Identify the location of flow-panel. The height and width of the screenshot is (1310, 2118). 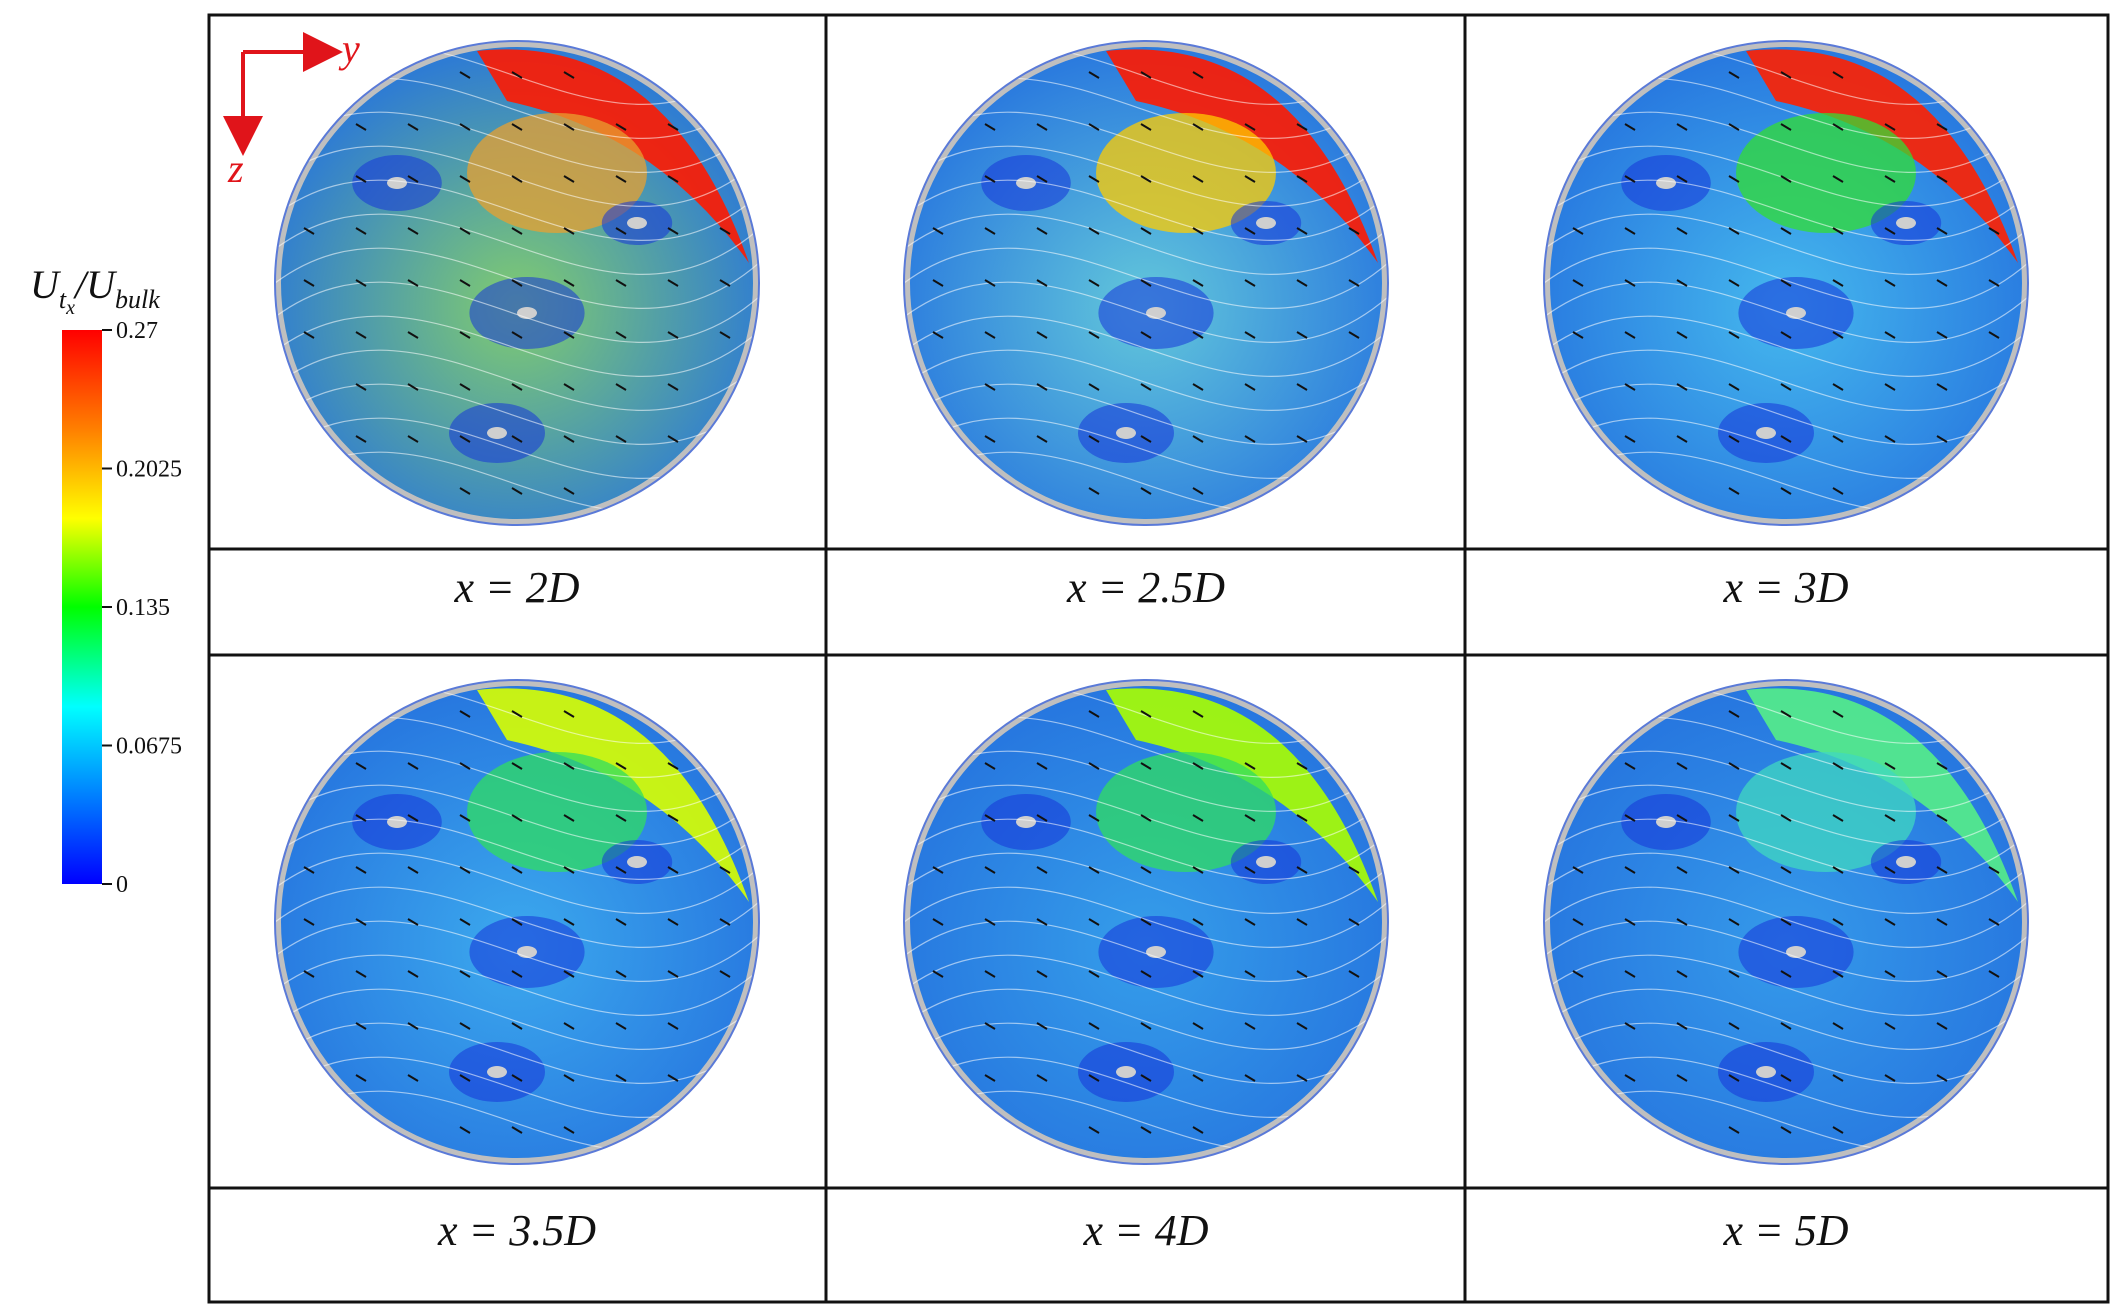
(1146, 922).